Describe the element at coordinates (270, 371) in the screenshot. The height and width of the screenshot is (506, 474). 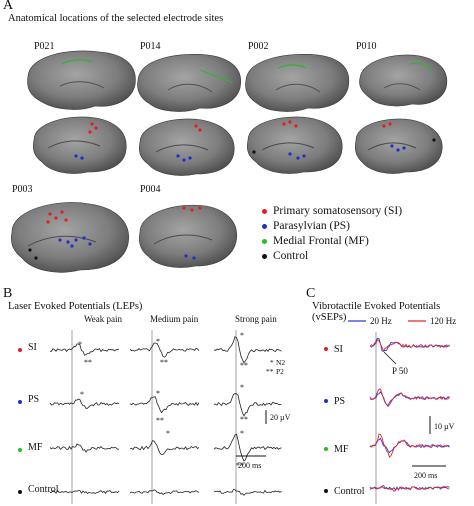
I see `key-p2-star: **` at that location.